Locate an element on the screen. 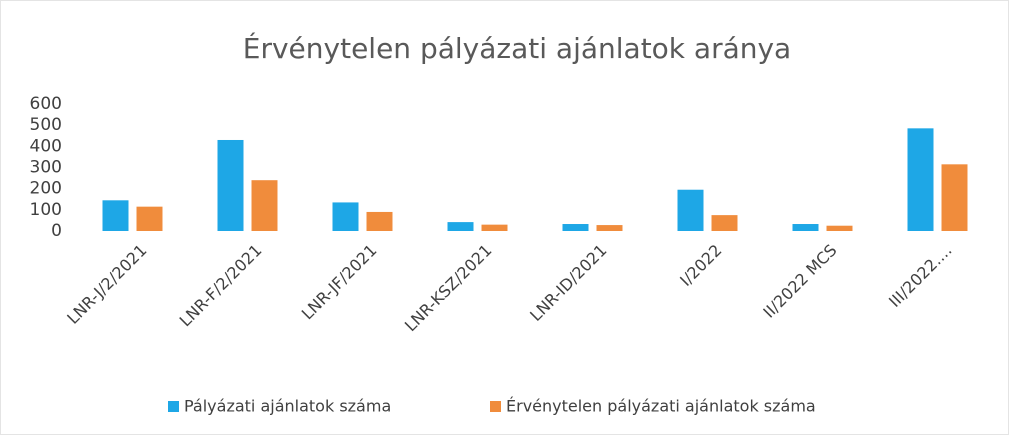 This screenshot has width=1009, height=435. y-tick-label: 100 is located at coordinates (46, 210).